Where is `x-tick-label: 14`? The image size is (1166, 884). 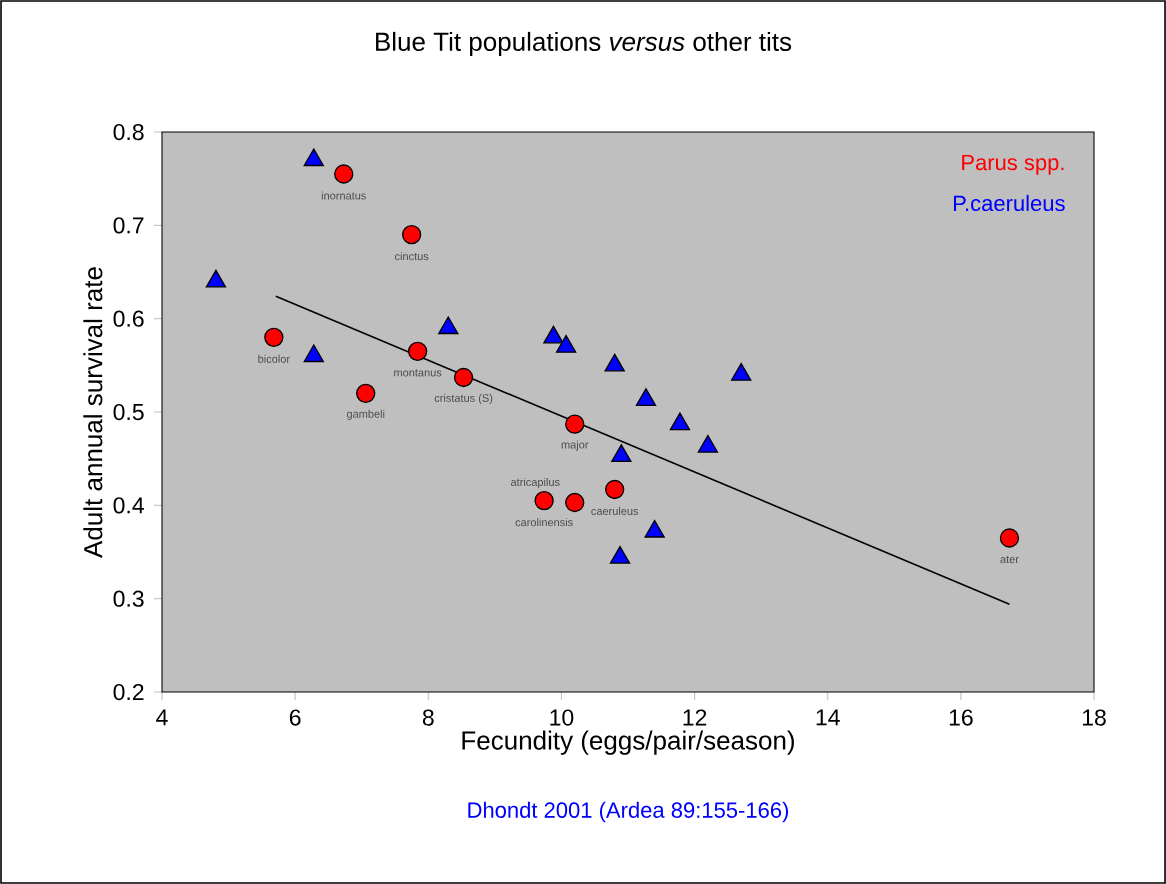 x-tick-label: 14 is located at coordinates (828, 717).